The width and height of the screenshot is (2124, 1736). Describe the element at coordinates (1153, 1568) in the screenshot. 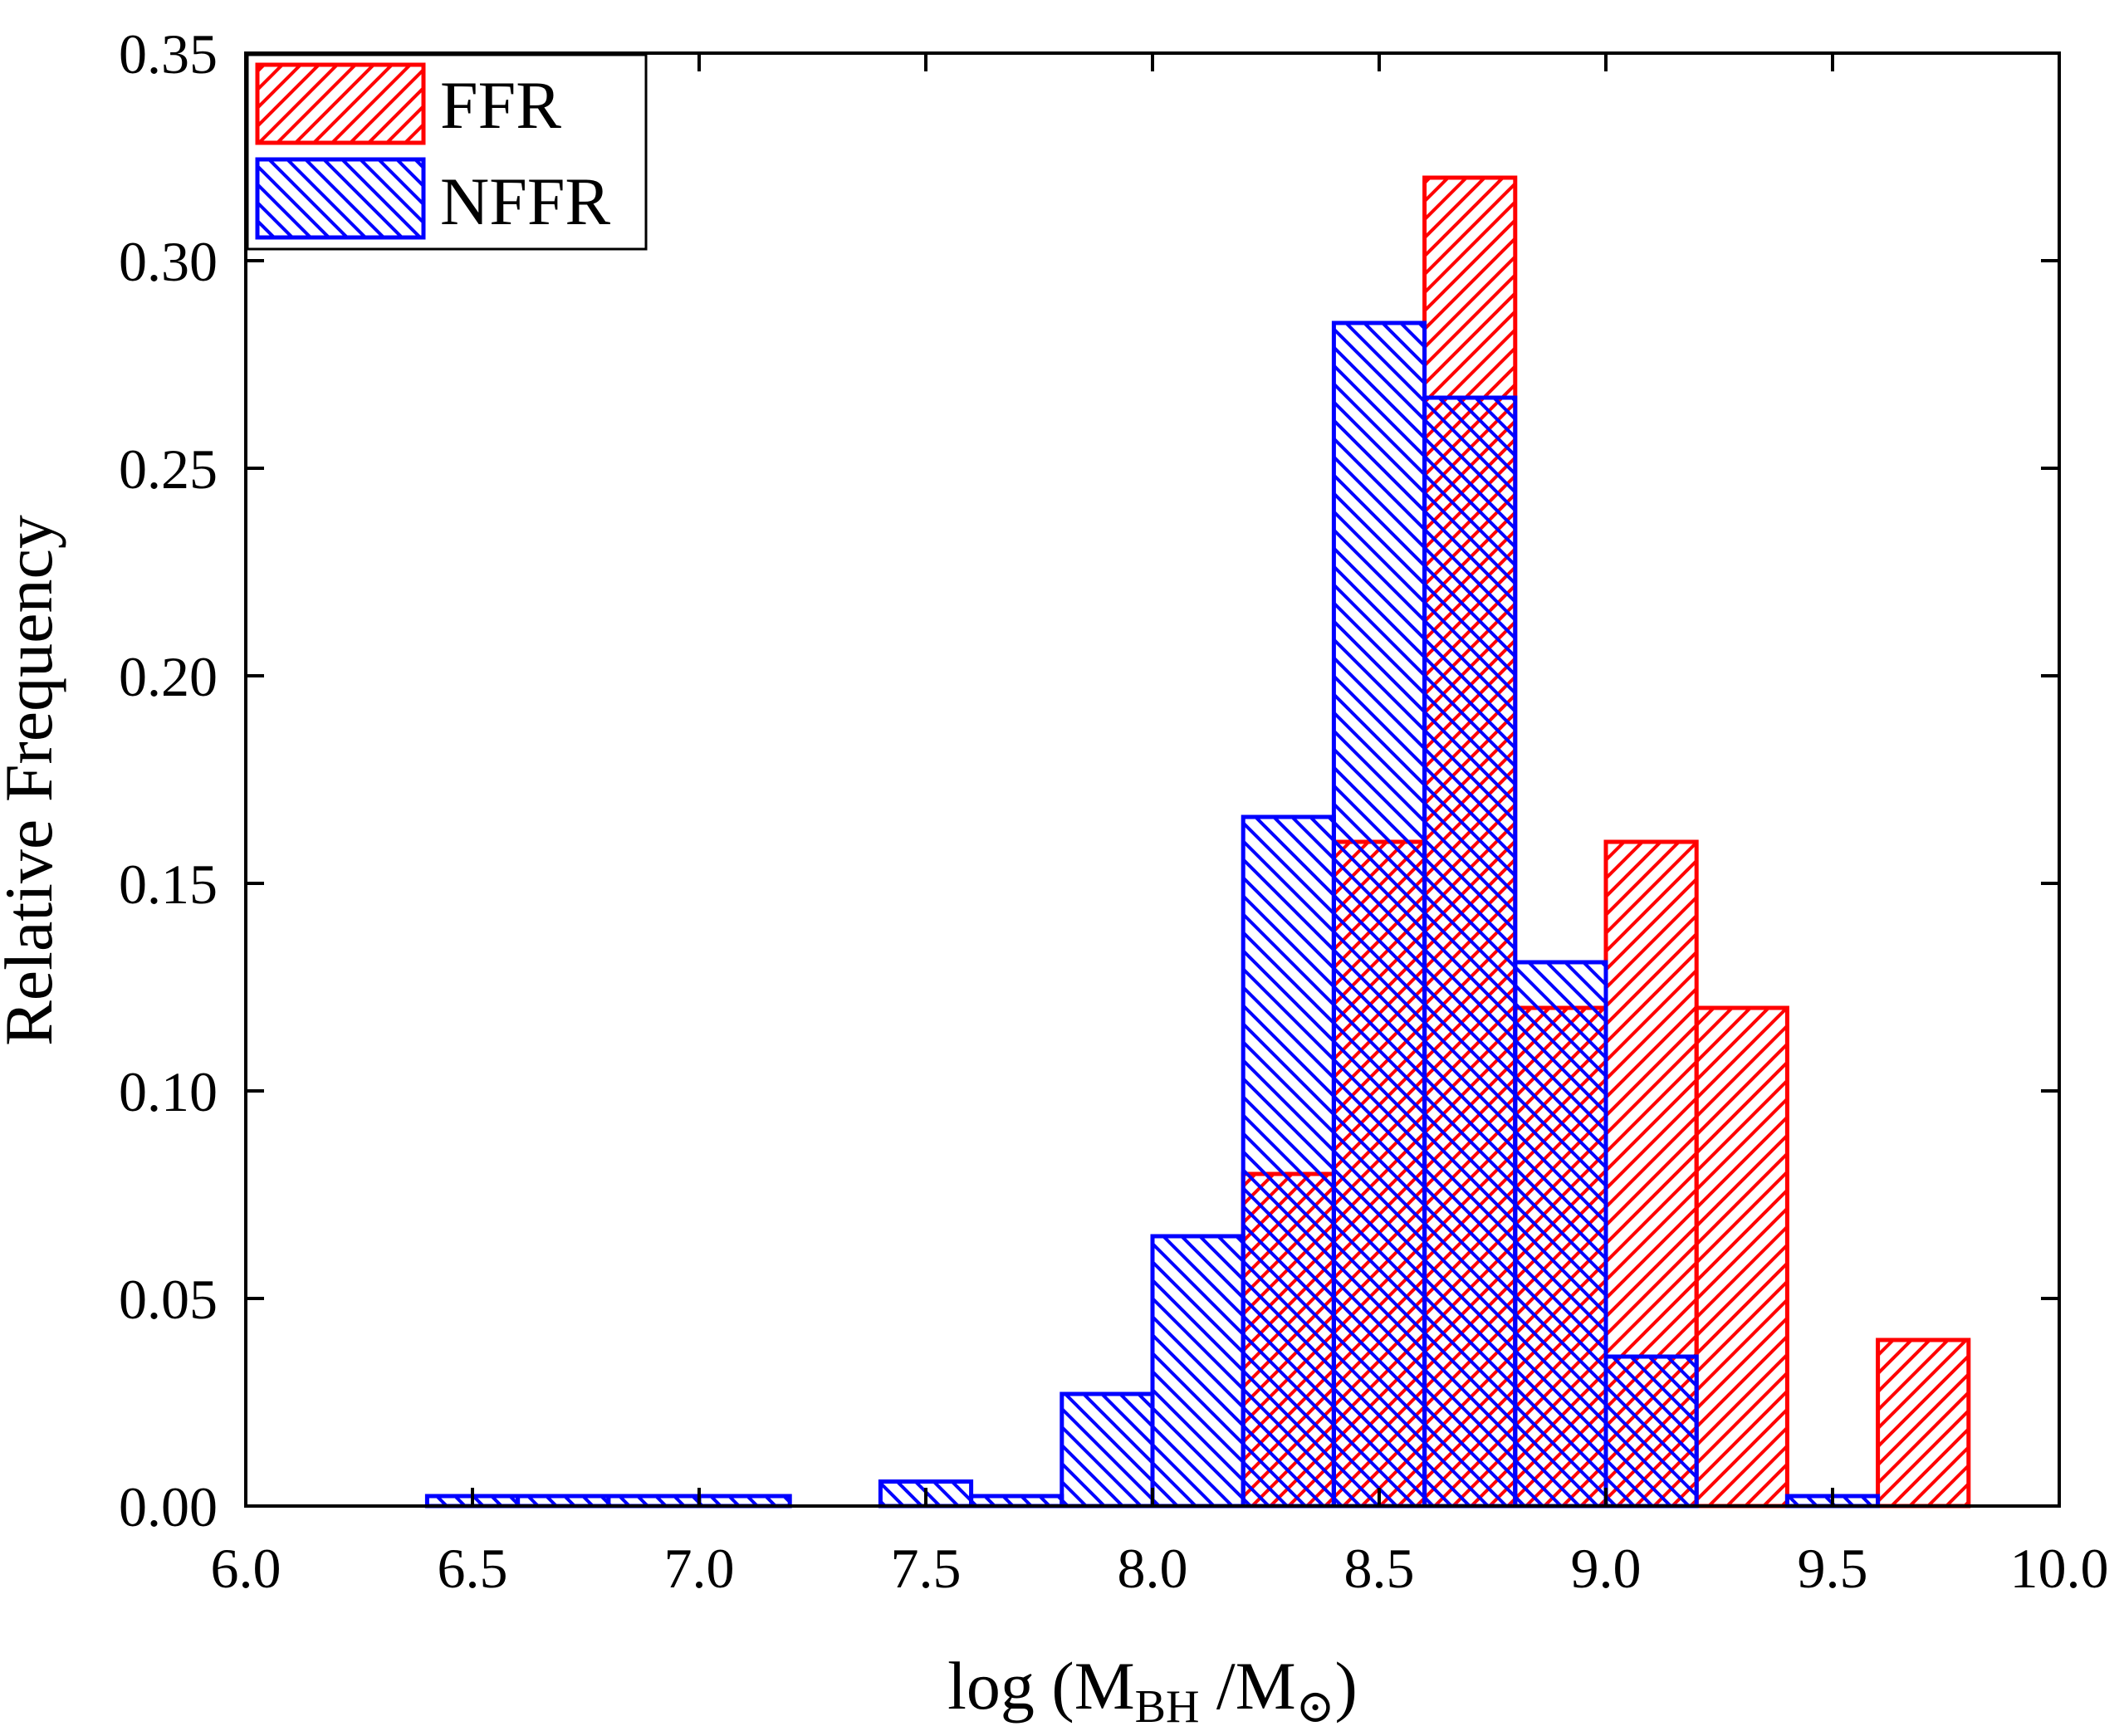

I see `x-tick-label-4: 8.0` at that location.